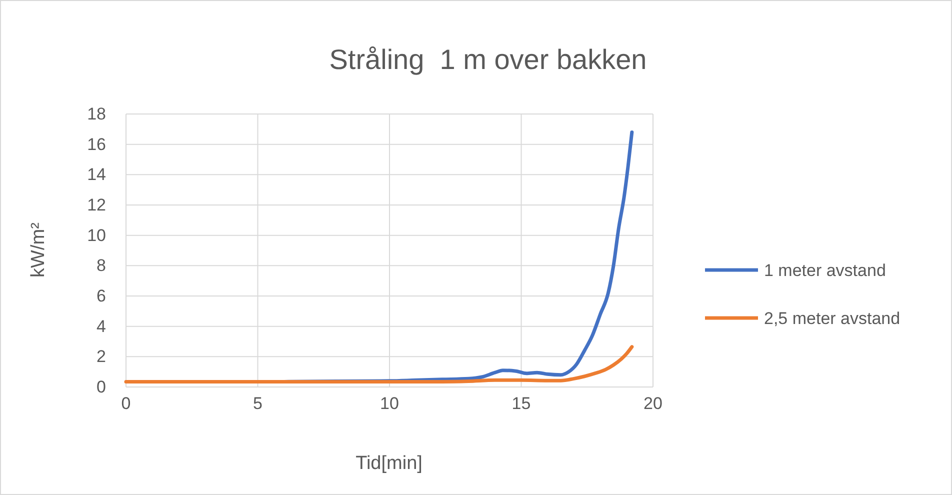 This screenshot has width=952, height=495. What do you see at coordinates (96, 235) in the screenshot?
I see `y-tick-label: 10` at bounding box center [96, 235].